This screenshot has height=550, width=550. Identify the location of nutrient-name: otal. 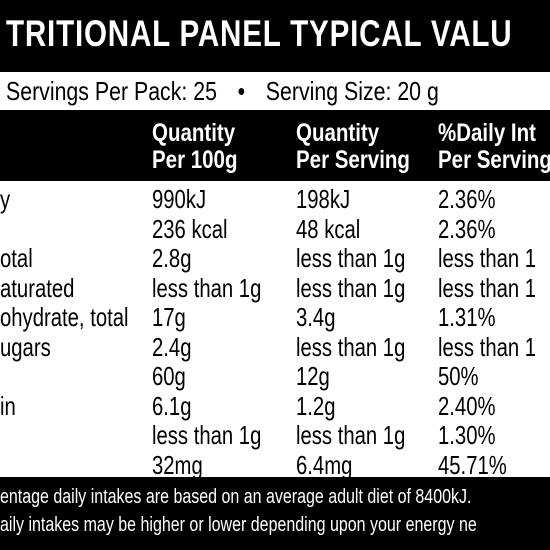
(16, 258).